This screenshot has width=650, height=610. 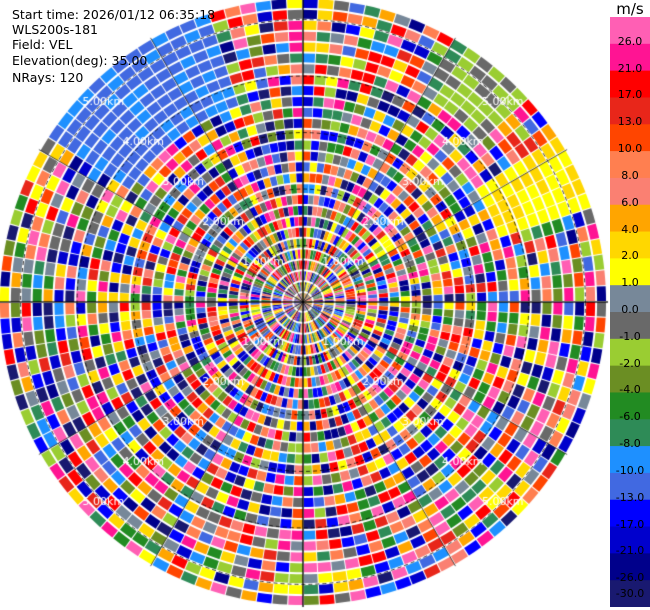 I want to click on colorbar-tick-label: 0.0, so click(x=630, y=309).